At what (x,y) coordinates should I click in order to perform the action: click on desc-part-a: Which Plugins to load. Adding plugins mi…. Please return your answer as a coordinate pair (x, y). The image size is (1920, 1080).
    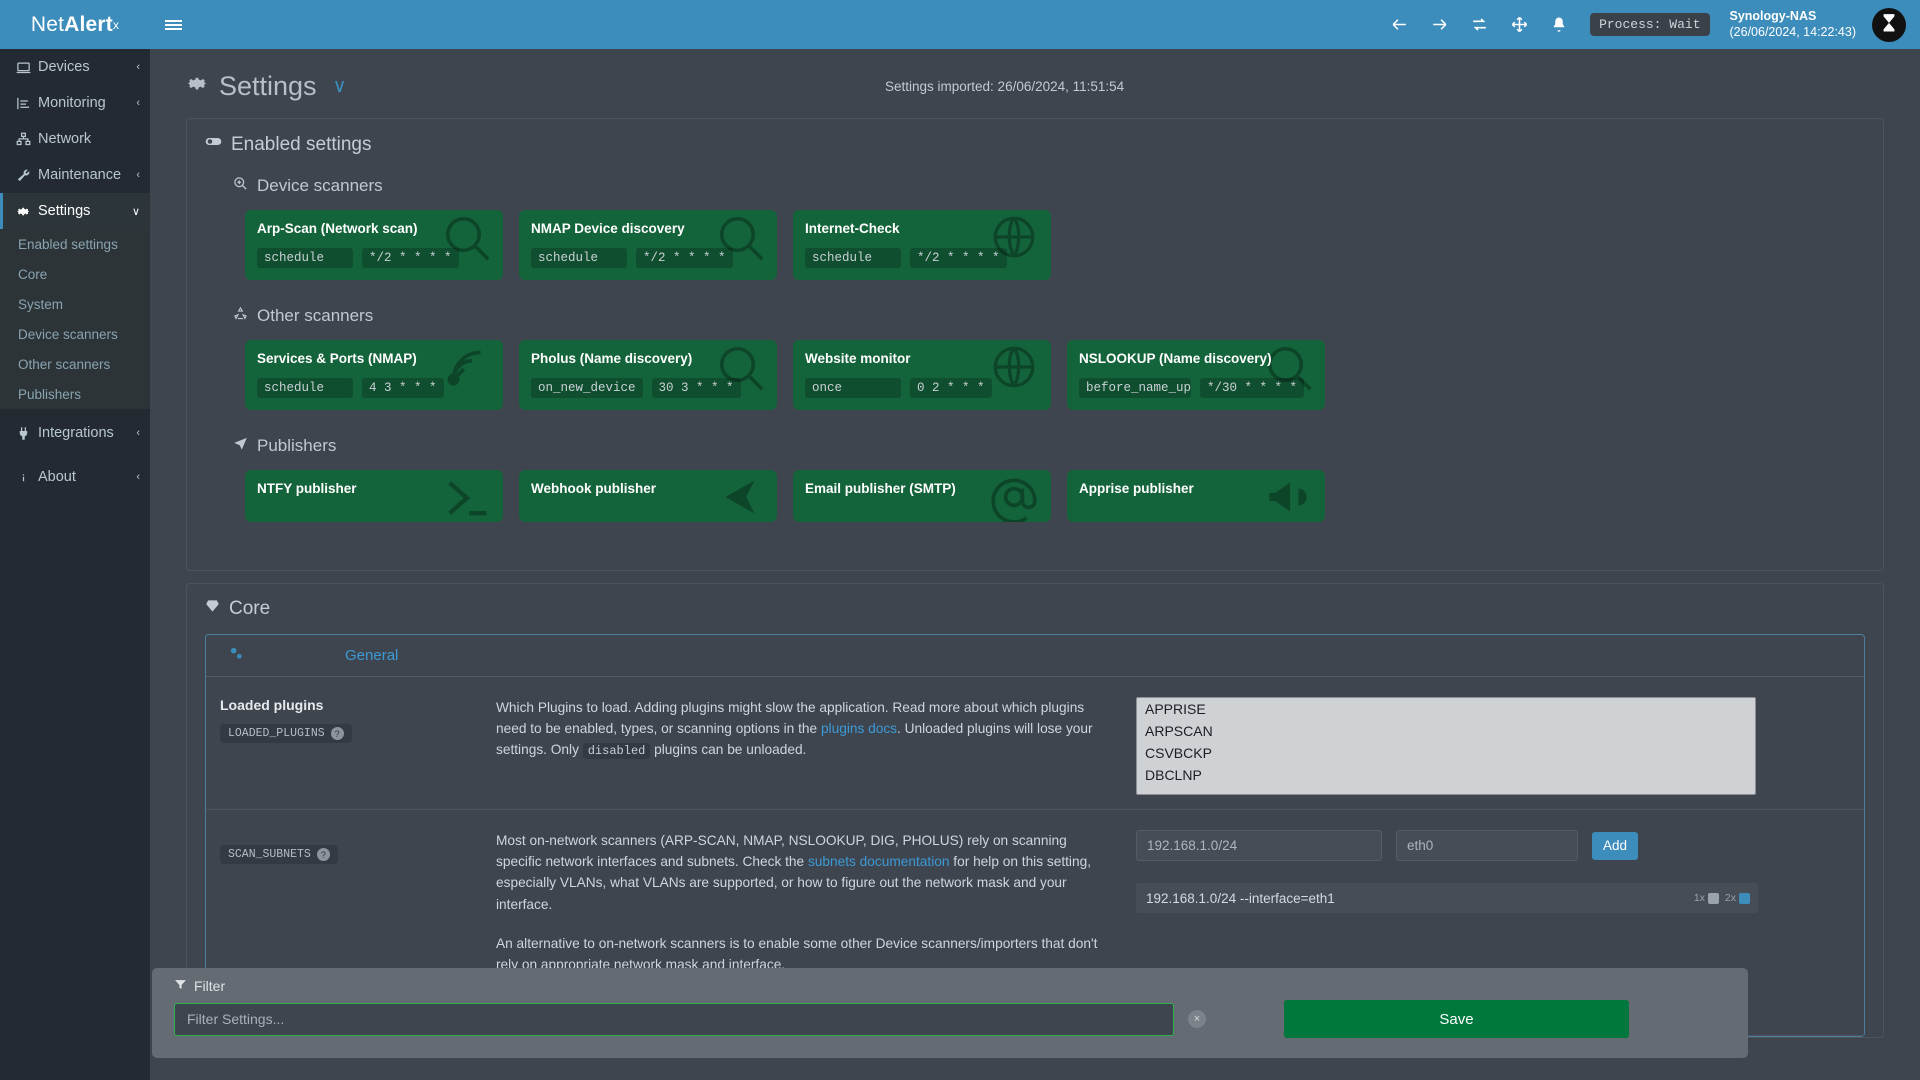
    Looking at the image, I should click on (790, 718).